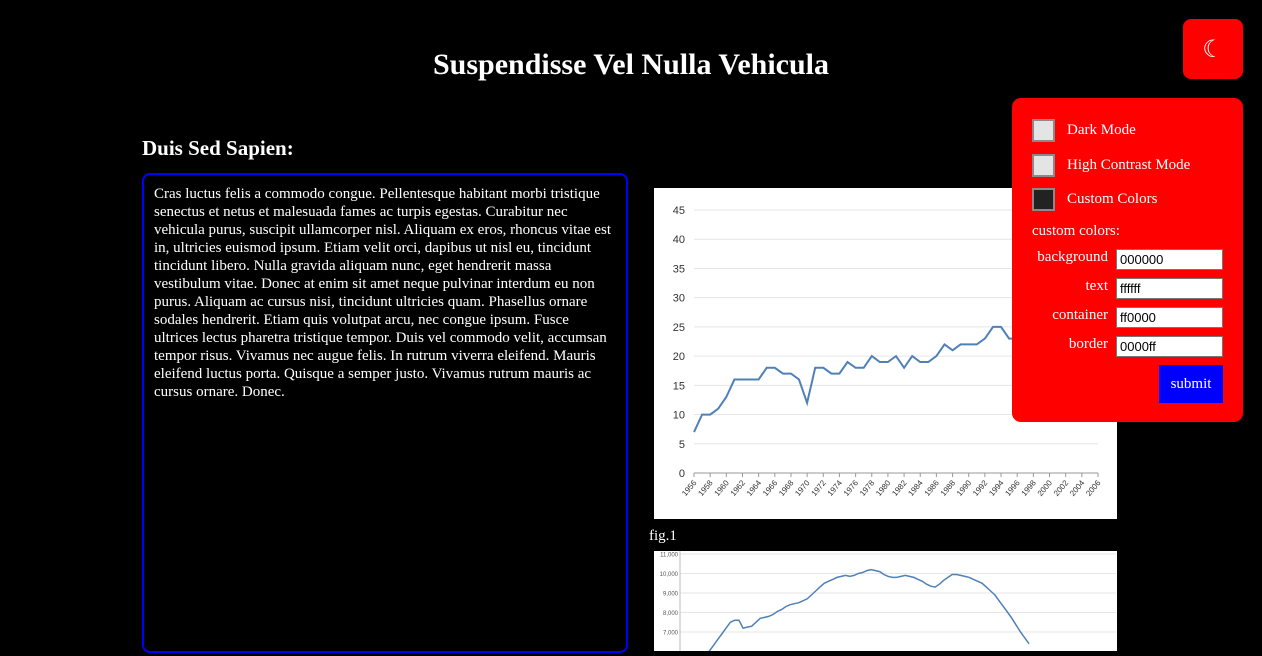 The width and height of the screenshot is (1262, 656). Describe the element at coordinates (851, 488) in the screenshot. I see `x-tick-label: 1976` at that location.